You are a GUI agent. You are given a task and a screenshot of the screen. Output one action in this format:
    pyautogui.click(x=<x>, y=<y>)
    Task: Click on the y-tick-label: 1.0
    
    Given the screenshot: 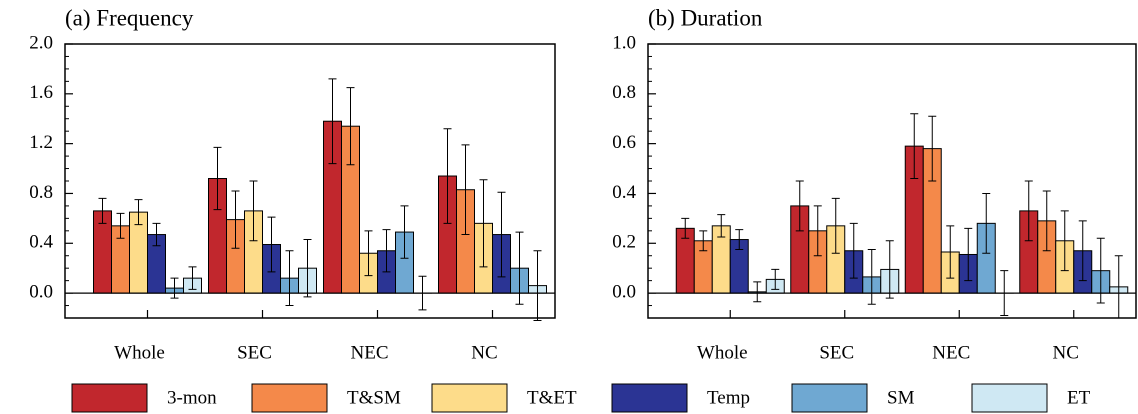 What is the action you would take?
    pyautogui.click(x=624, y=42)
    